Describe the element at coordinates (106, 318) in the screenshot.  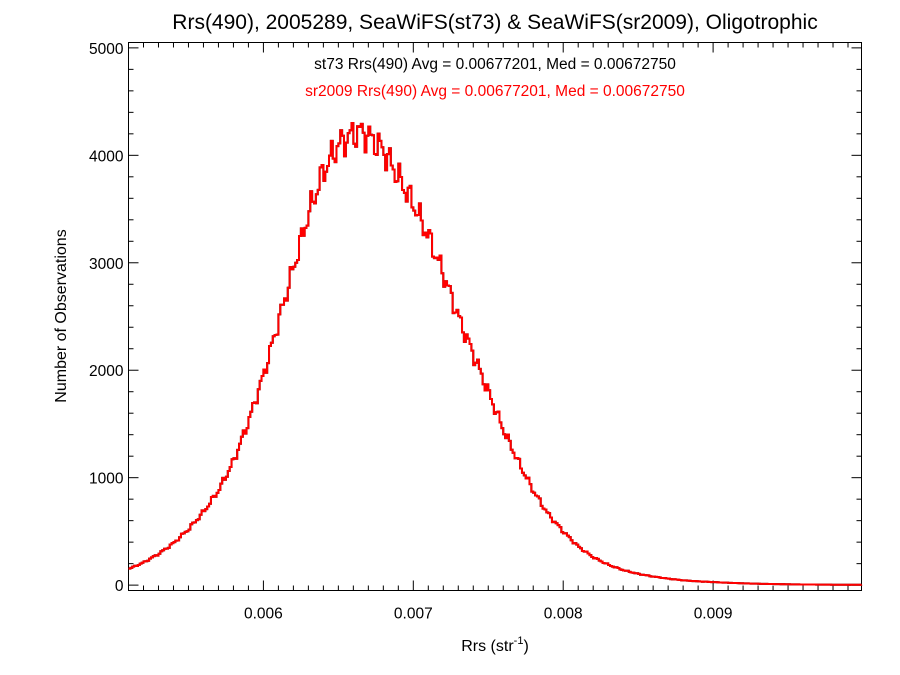
I see `y-tick-labels: 0 1000 2000 3000 4000 5000` at that location.